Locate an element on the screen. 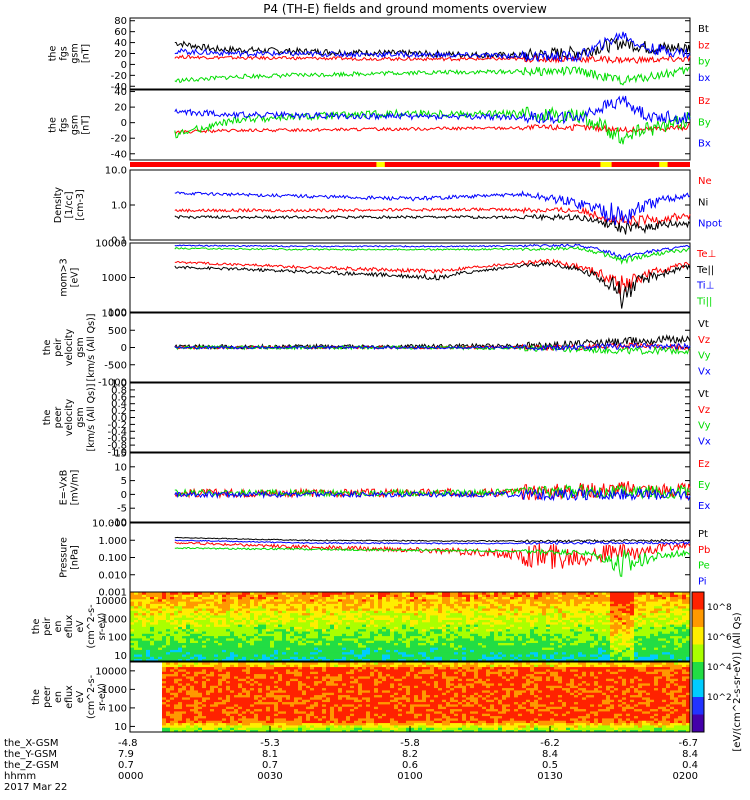 The image size is (750, 800). y-tick-label: -1.0 is located at coordinates (117, 453).